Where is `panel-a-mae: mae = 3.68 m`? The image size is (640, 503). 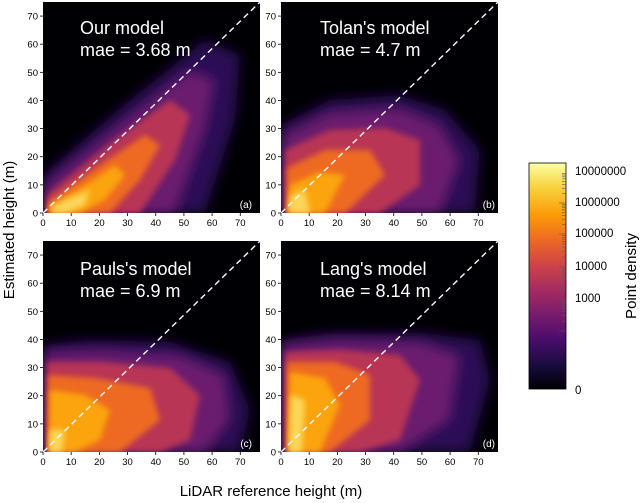
panel-a-mae: mae = 3.68 m is located at coordinates (135, 50).